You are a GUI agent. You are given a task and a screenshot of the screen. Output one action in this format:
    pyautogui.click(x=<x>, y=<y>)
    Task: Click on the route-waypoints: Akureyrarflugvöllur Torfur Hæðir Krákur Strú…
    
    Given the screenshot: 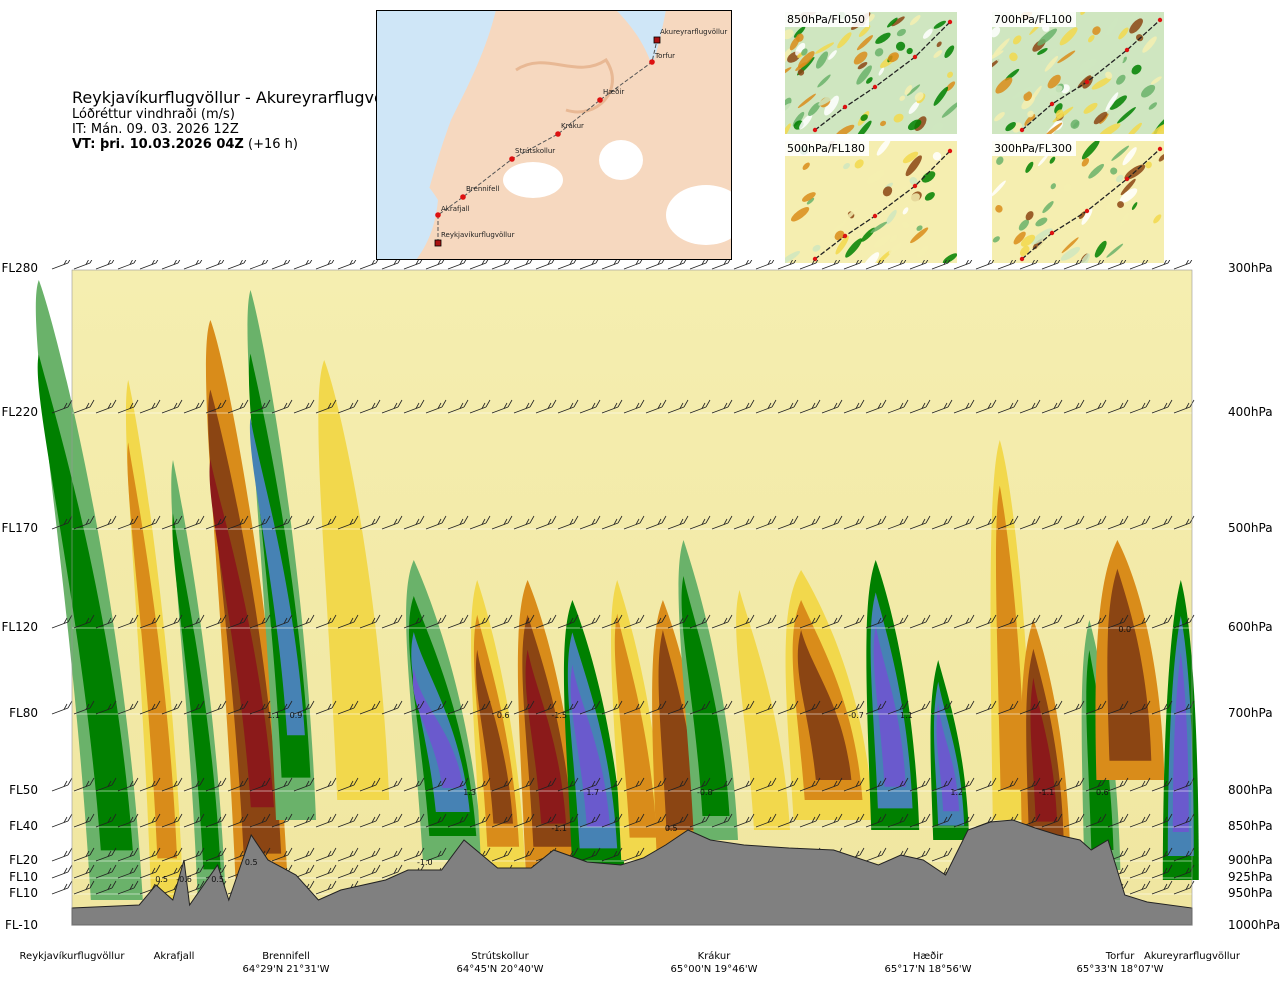 What is the action you would take?
    pyautogui.click(x=580, y=137)
    